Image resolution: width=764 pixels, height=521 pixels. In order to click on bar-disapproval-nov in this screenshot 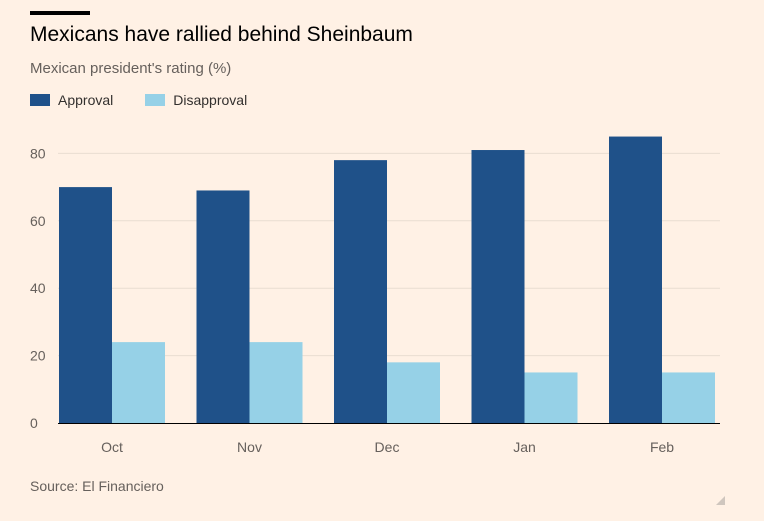, I will do `click(276, 382)`.